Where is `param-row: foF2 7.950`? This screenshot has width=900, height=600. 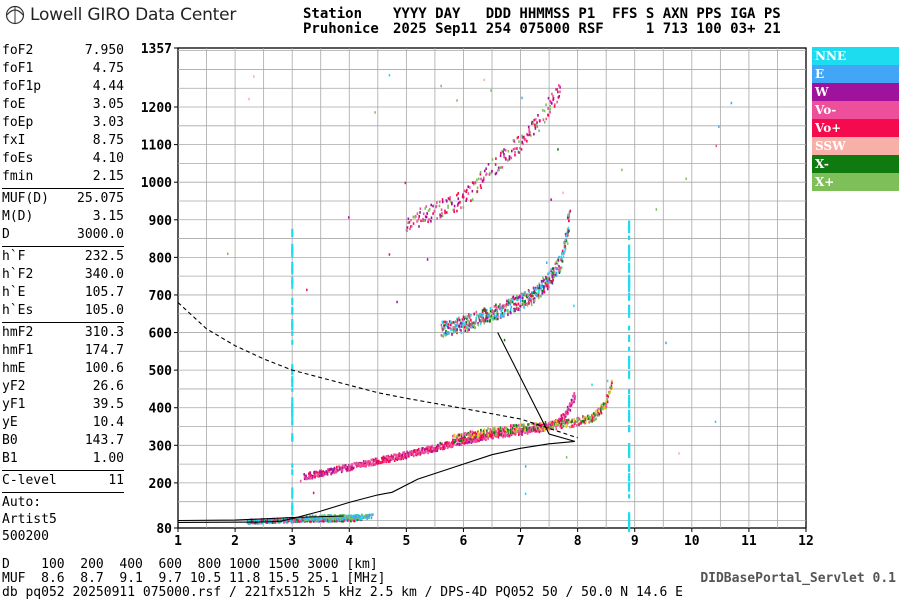
param-row: foF2 7.950 is located at coordinates (63, 51).